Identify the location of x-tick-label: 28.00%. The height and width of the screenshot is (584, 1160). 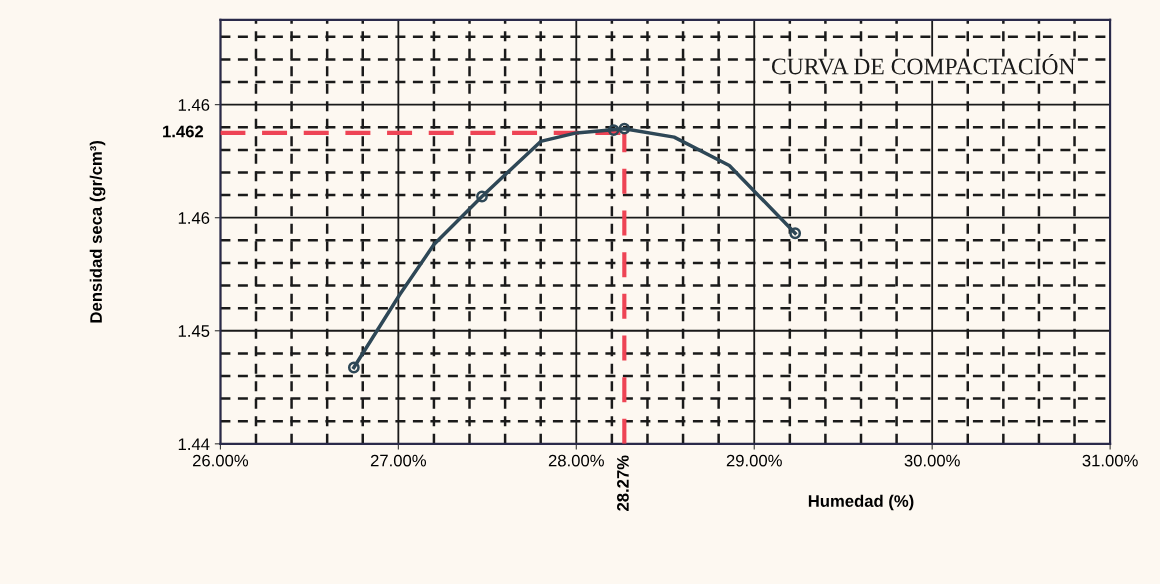
(576, 460).